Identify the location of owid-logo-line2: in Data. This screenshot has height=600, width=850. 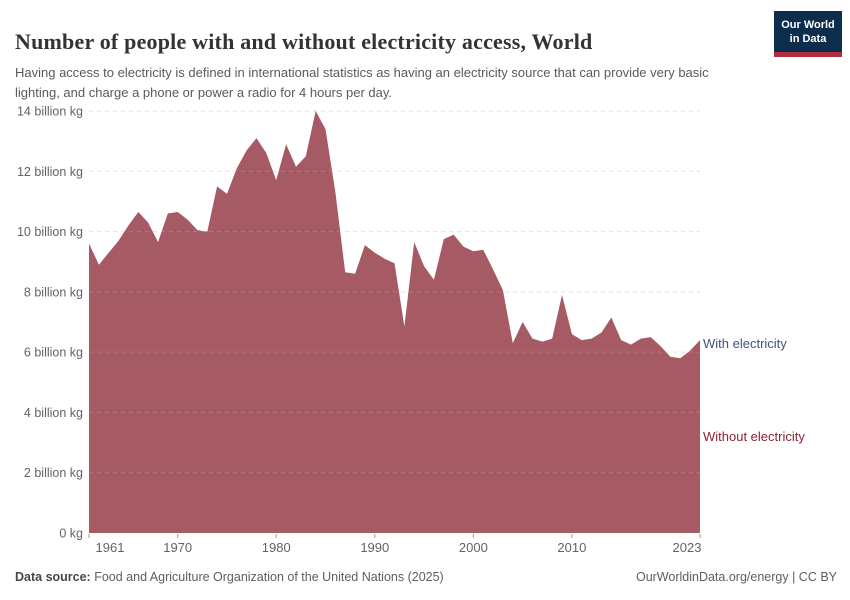
(808, 39).